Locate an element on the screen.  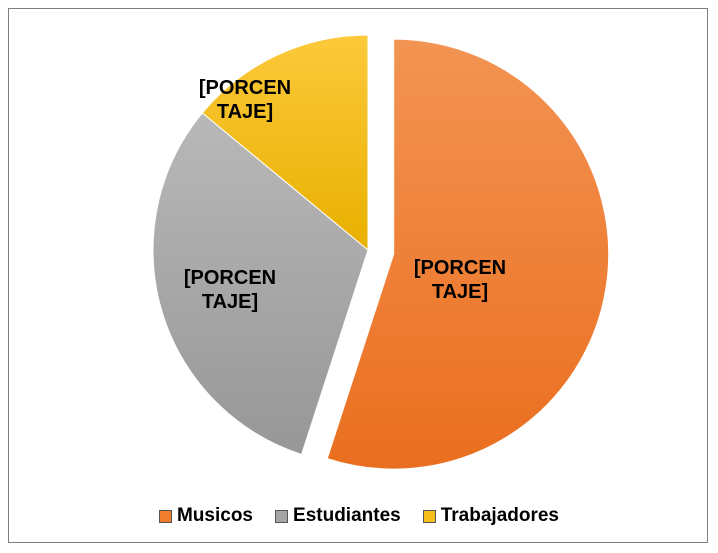
legend-item: Trabajadores is located at coordinates (490, 516).